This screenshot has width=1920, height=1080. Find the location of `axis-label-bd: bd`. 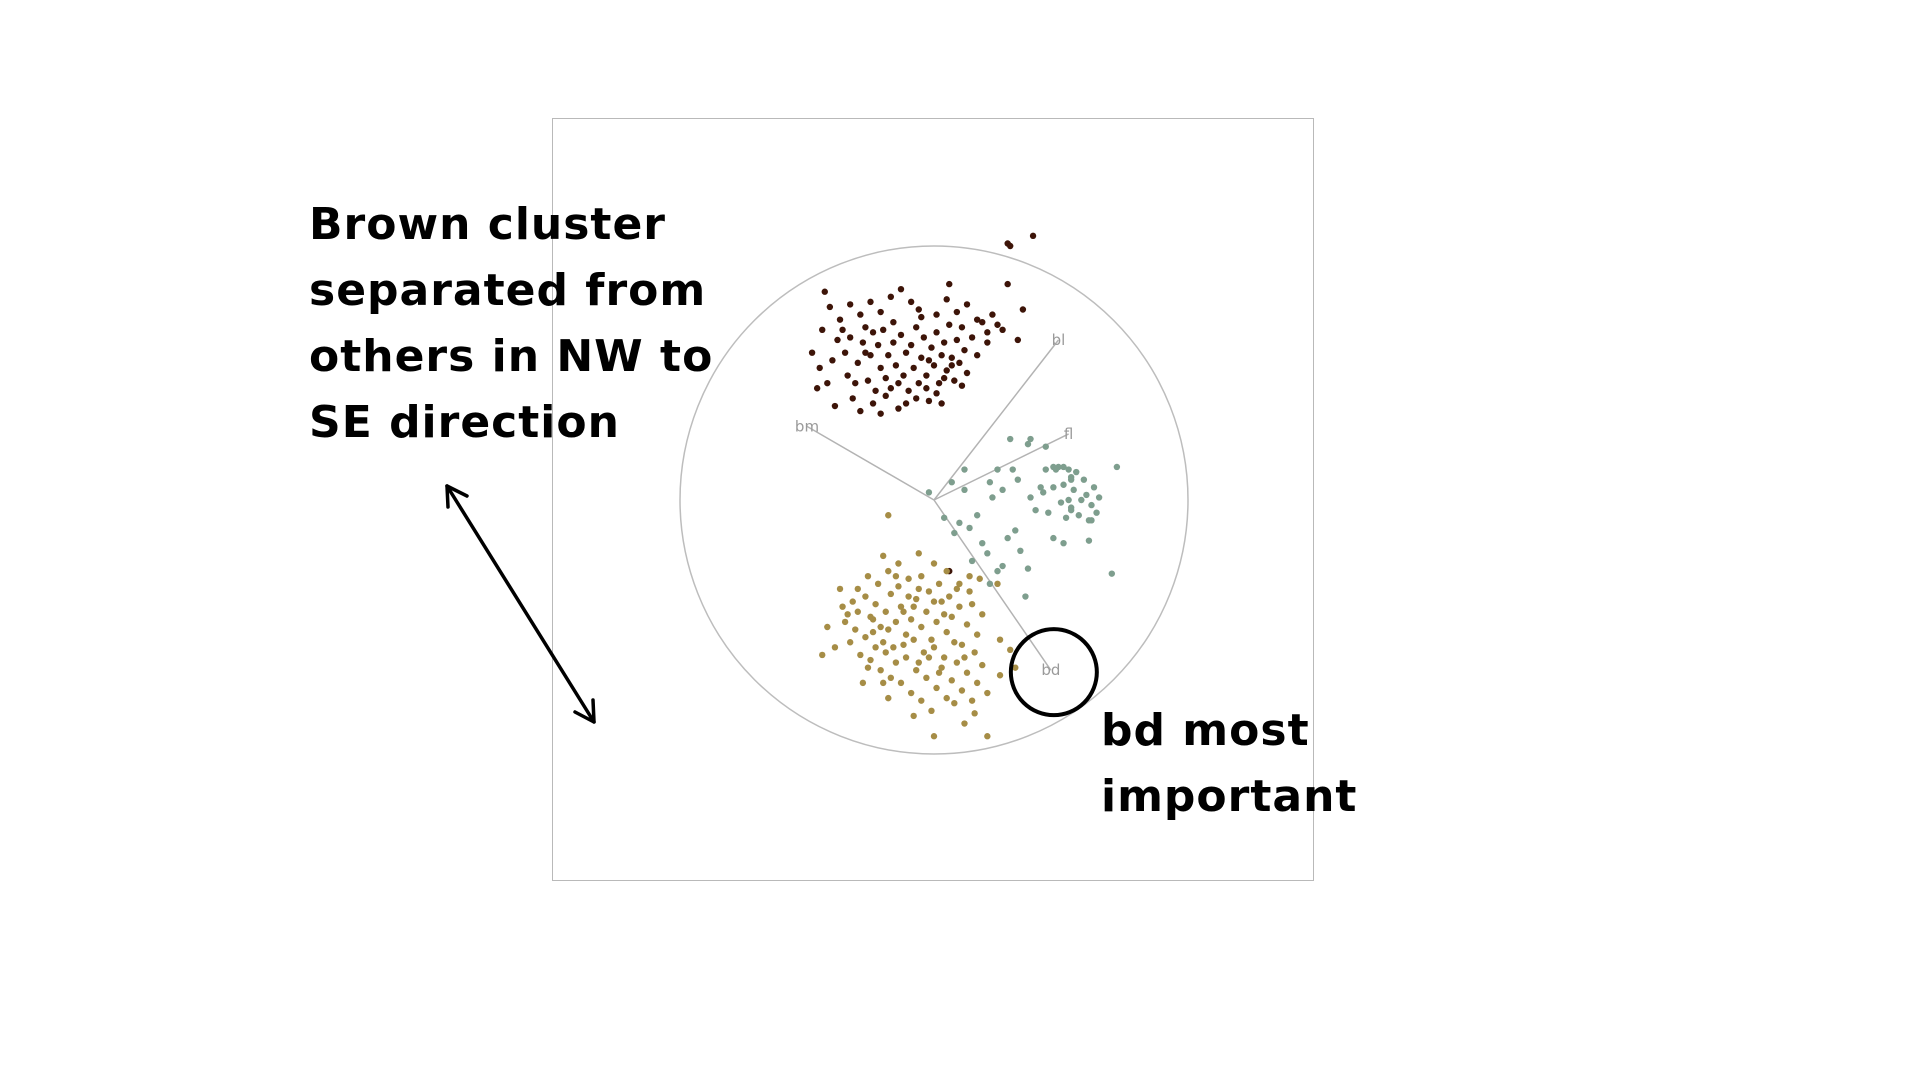

axis-label-bd: bd is located at coordinates (1050, 670).